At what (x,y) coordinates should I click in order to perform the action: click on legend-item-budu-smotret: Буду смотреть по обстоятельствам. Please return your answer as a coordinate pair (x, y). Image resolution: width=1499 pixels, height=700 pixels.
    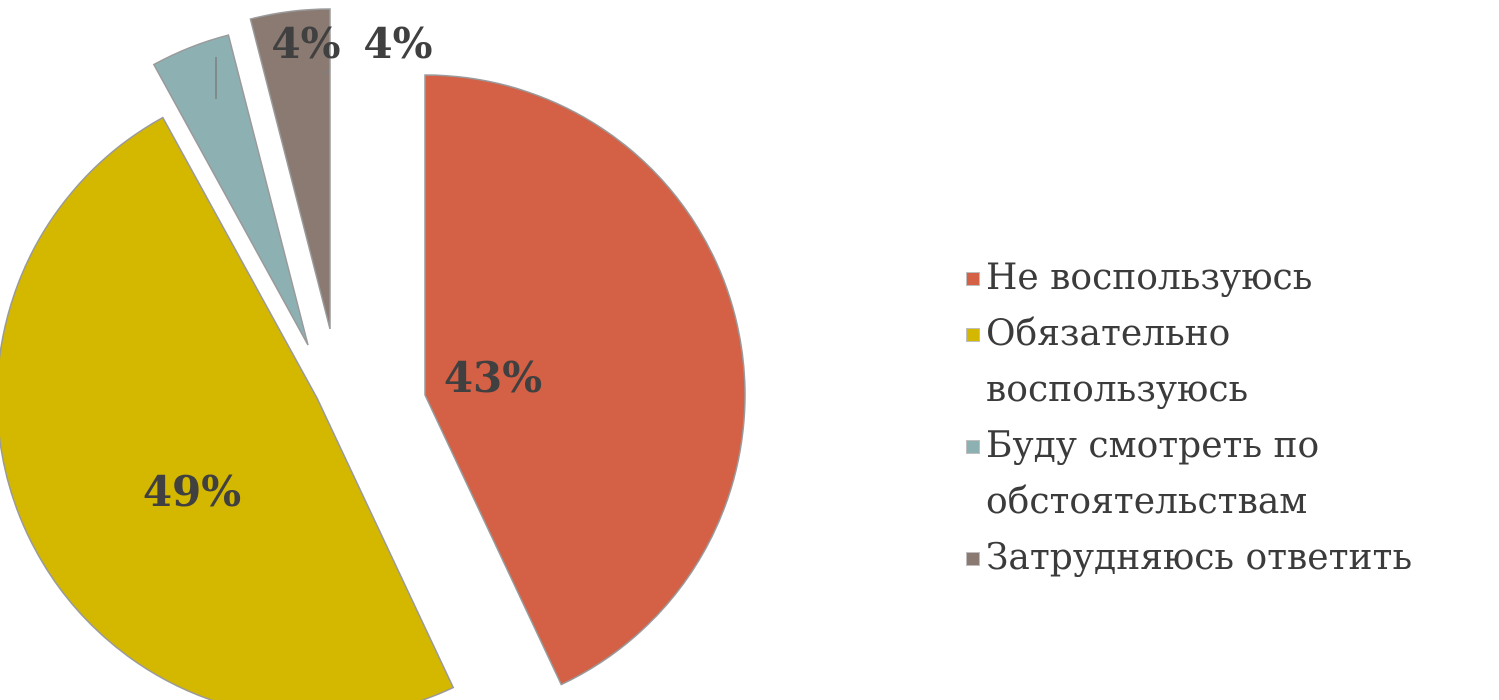
    Looking at the image, I should click on (1228, 474).